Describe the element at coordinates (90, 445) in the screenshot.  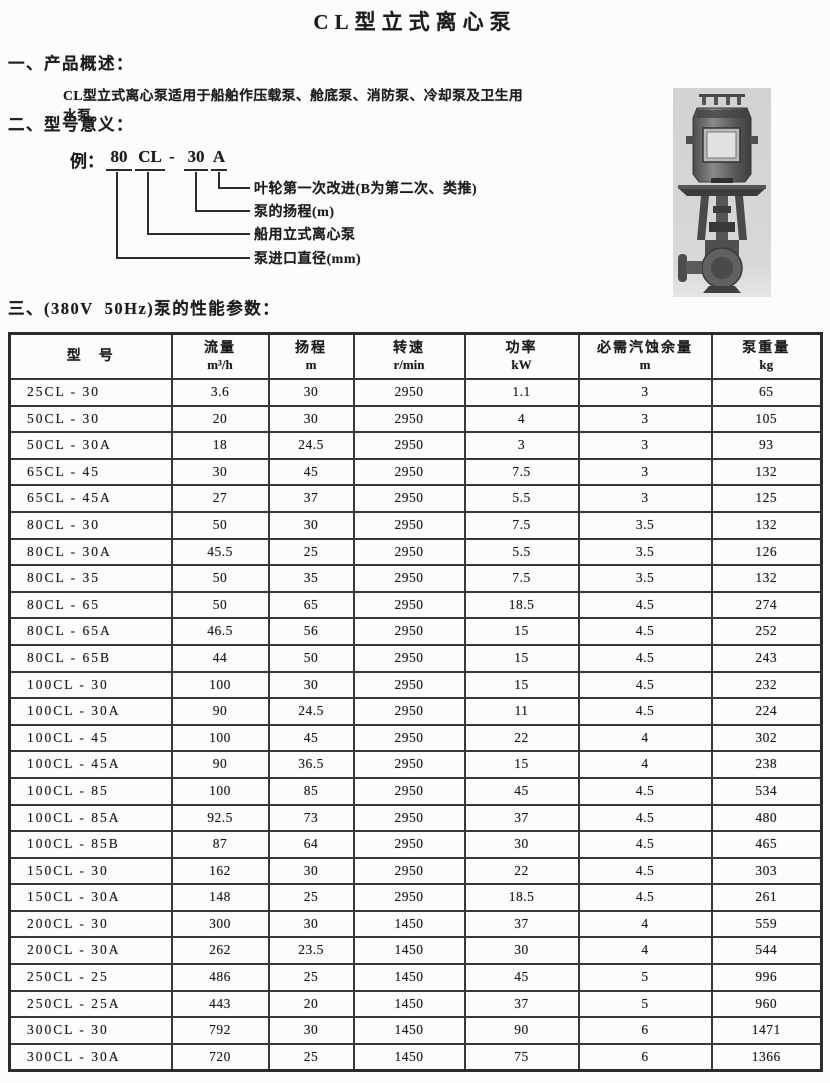
I see `model-cell: 50CL - 30A` at that location.